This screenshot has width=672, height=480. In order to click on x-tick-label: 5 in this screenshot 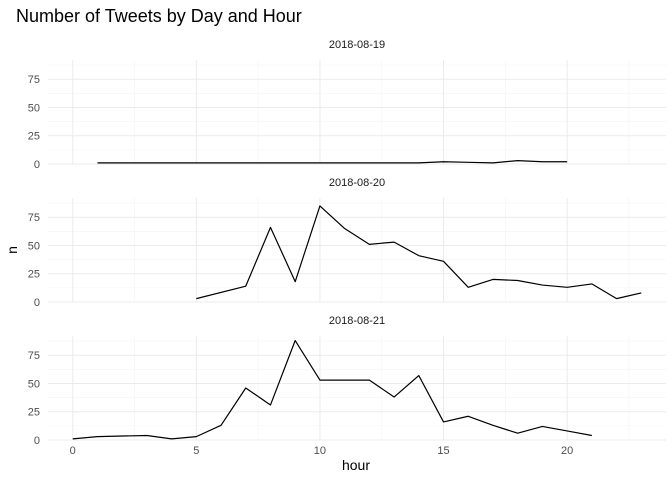, I will do `click(196, 451)`.